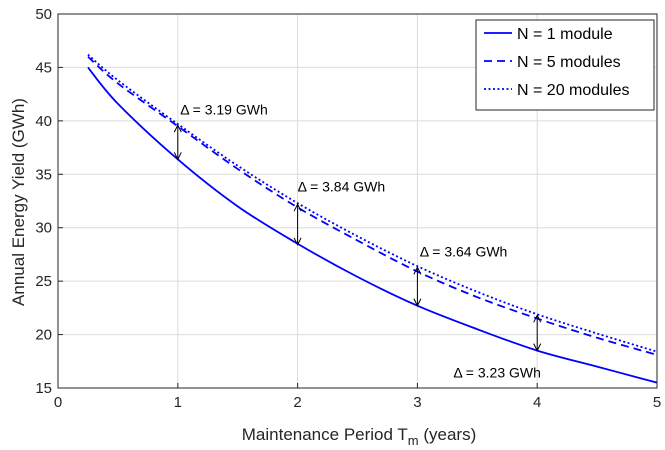 The width and height of the screenshot is (665, 450). What do you see at coordinates (497, 372) in the screenshot?
I see `delta-label: Δ = 3.23 GWh` at bounding box center [497, 372].